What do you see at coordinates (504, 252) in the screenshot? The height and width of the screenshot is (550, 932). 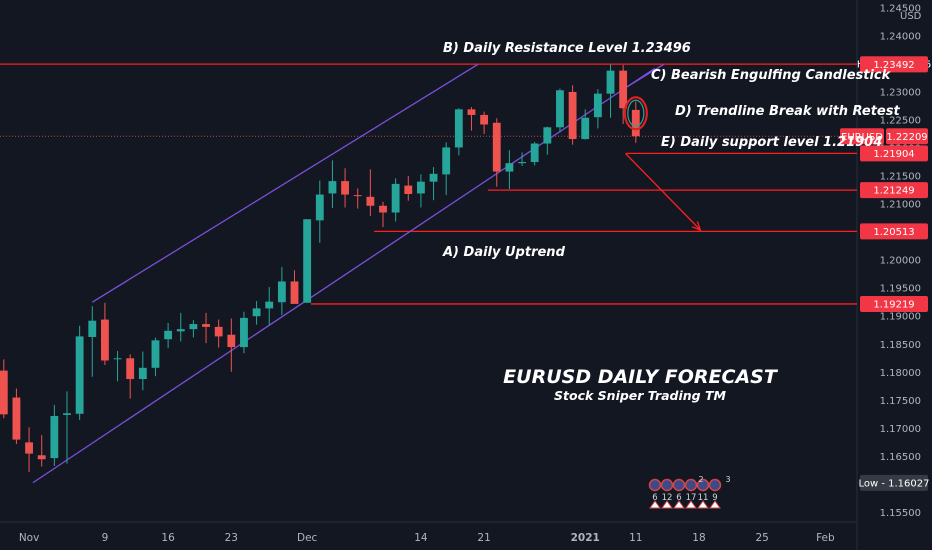 I see `annotation-uptrend: A) Daily Uptrend` at bounding box center [504, 252].